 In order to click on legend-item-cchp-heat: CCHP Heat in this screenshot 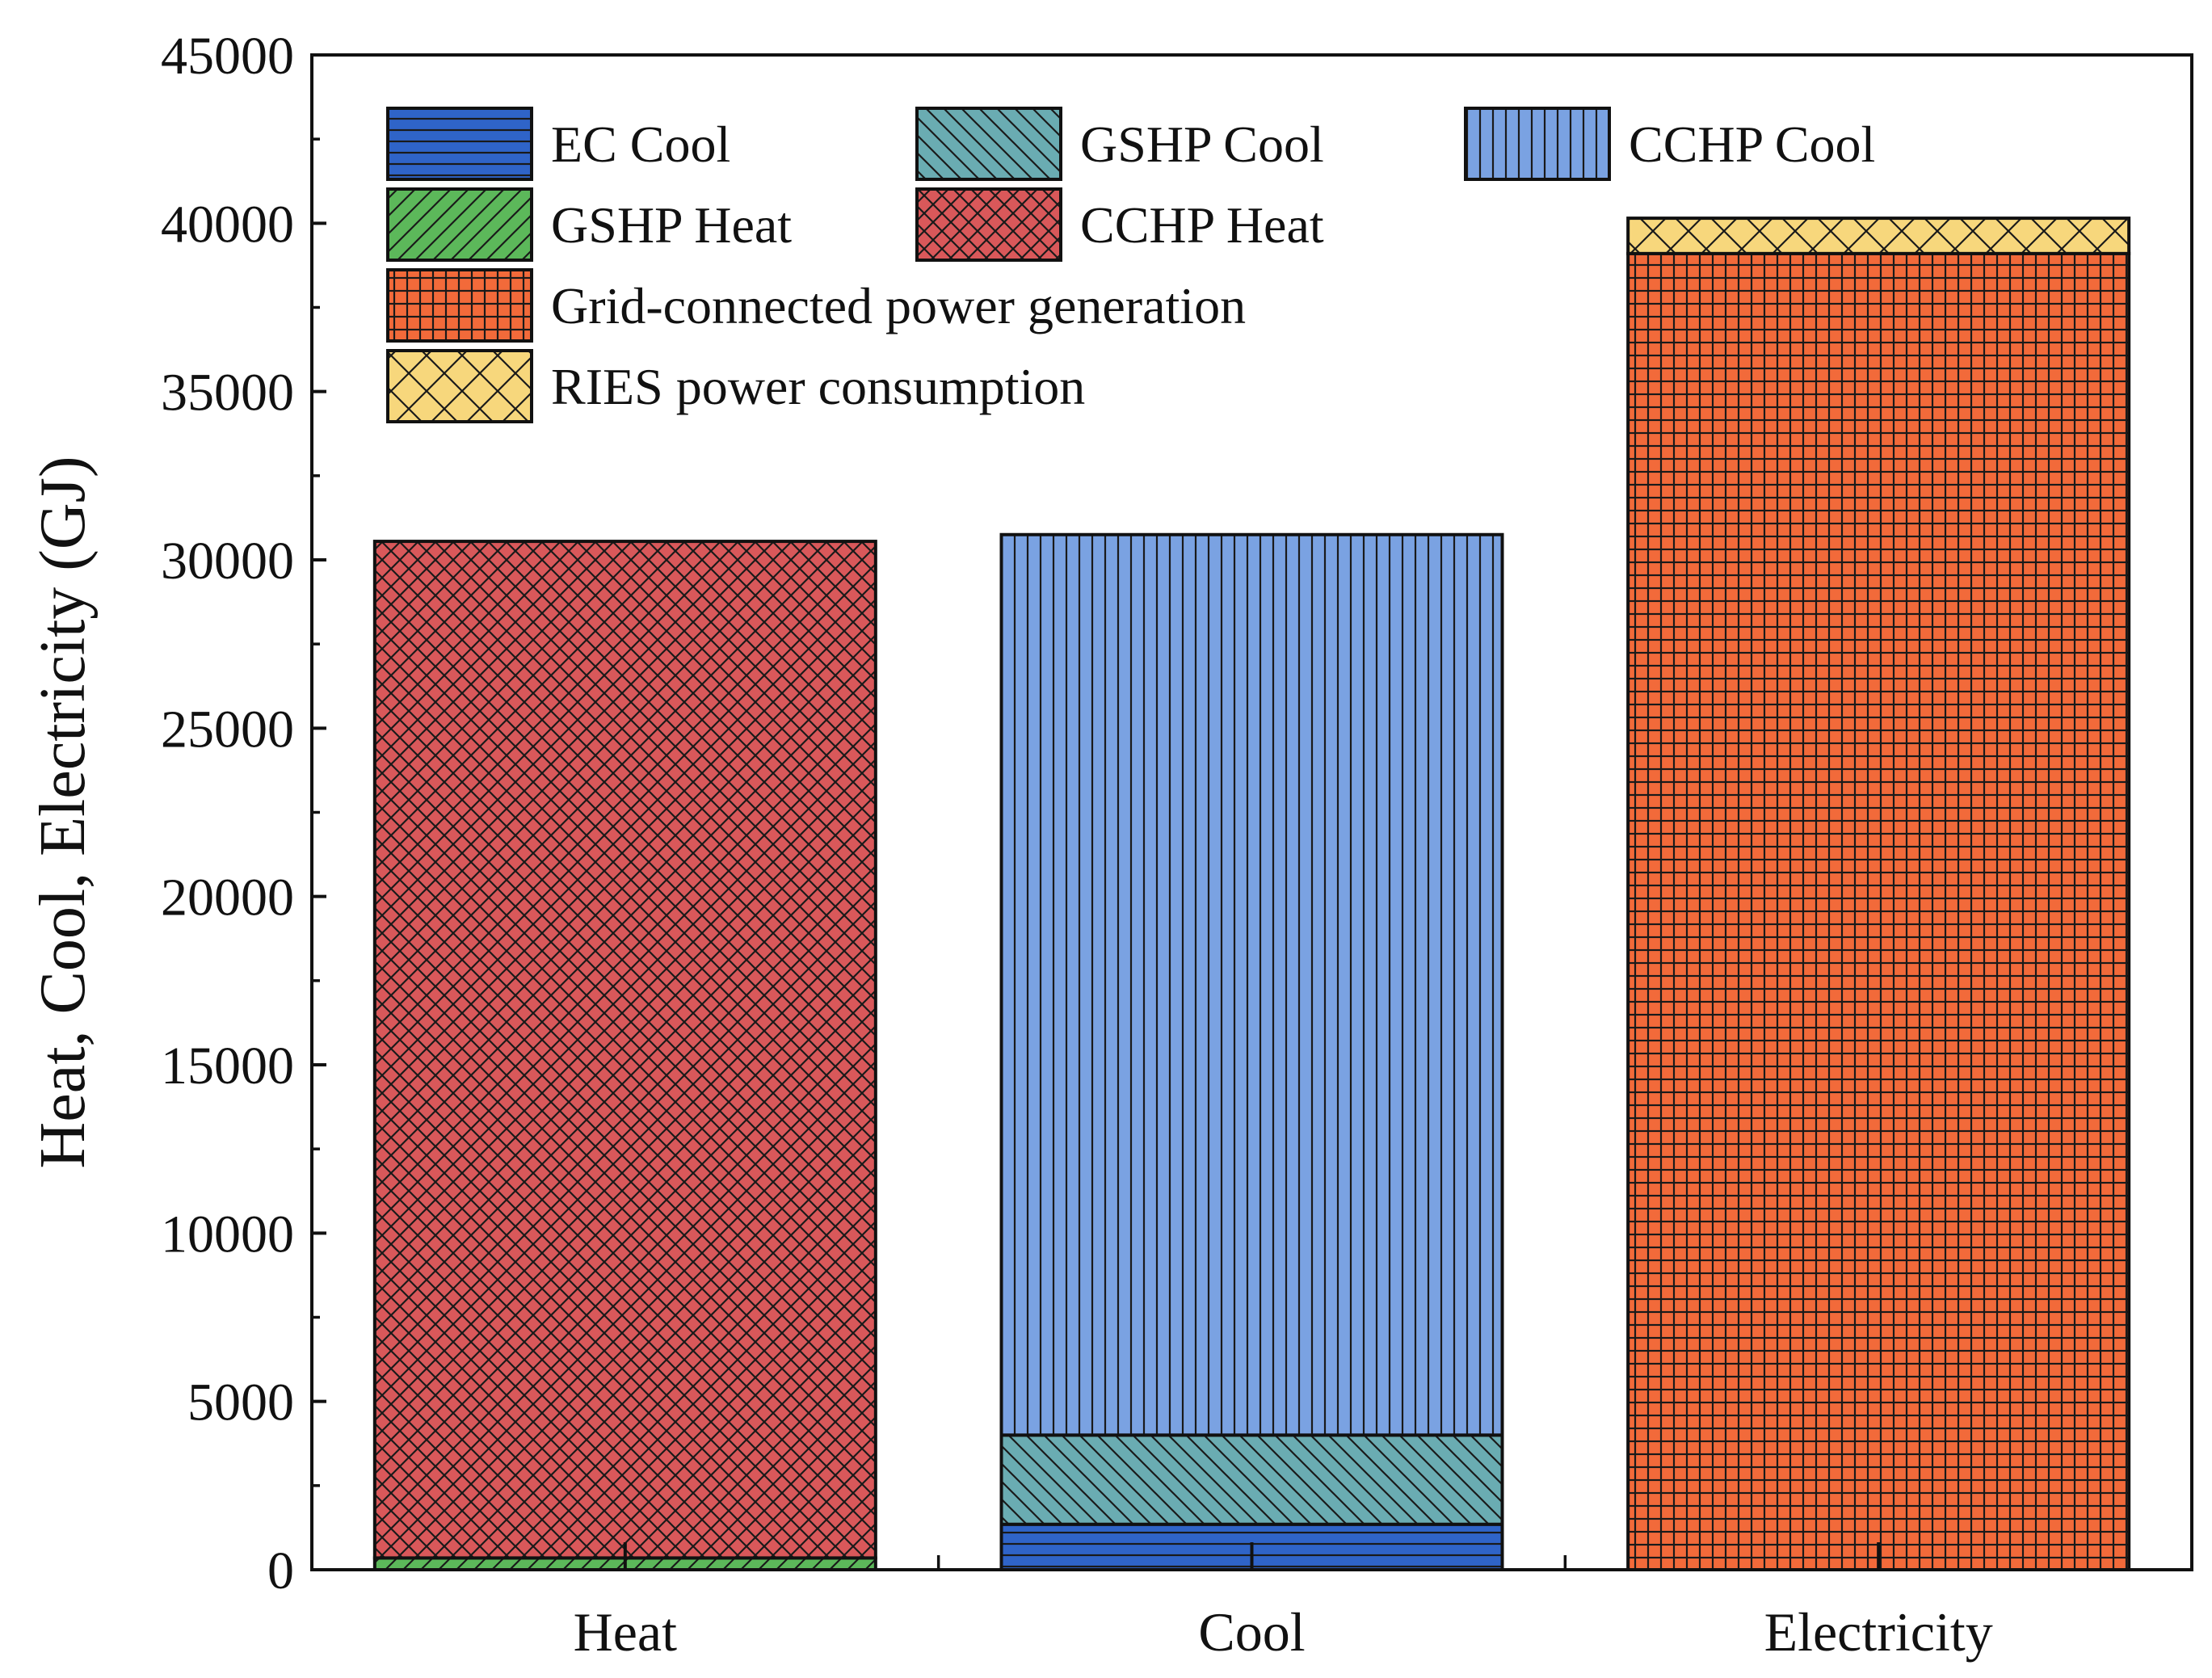, I will do `click(1119, 224)`.